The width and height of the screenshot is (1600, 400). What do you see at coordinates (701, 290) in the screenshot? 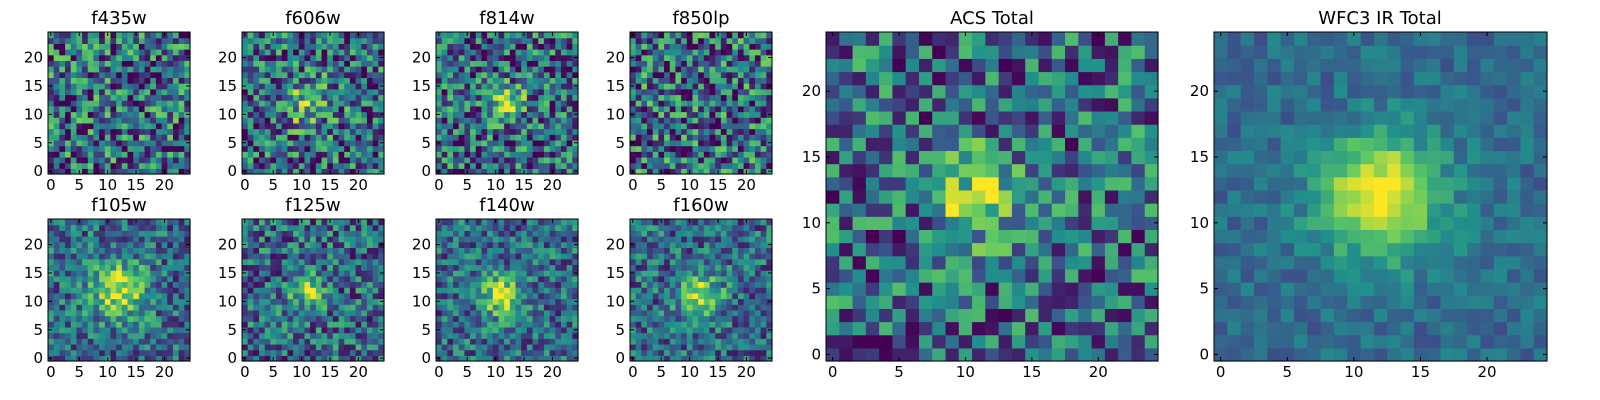
I see `heatmap-cells` at bounding box center [701, 290].